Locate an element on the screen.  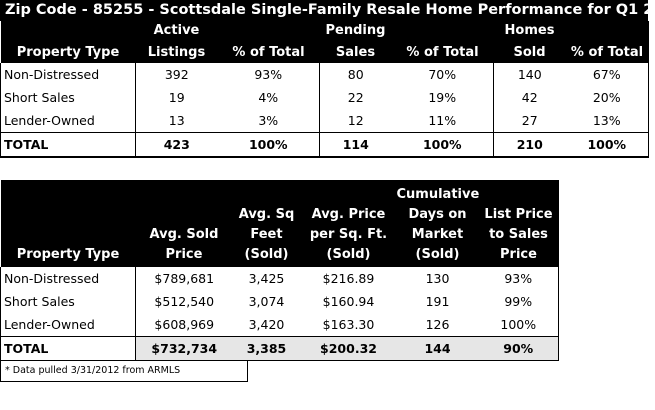
table-cell: 90% is located at coordinates (518, 348).